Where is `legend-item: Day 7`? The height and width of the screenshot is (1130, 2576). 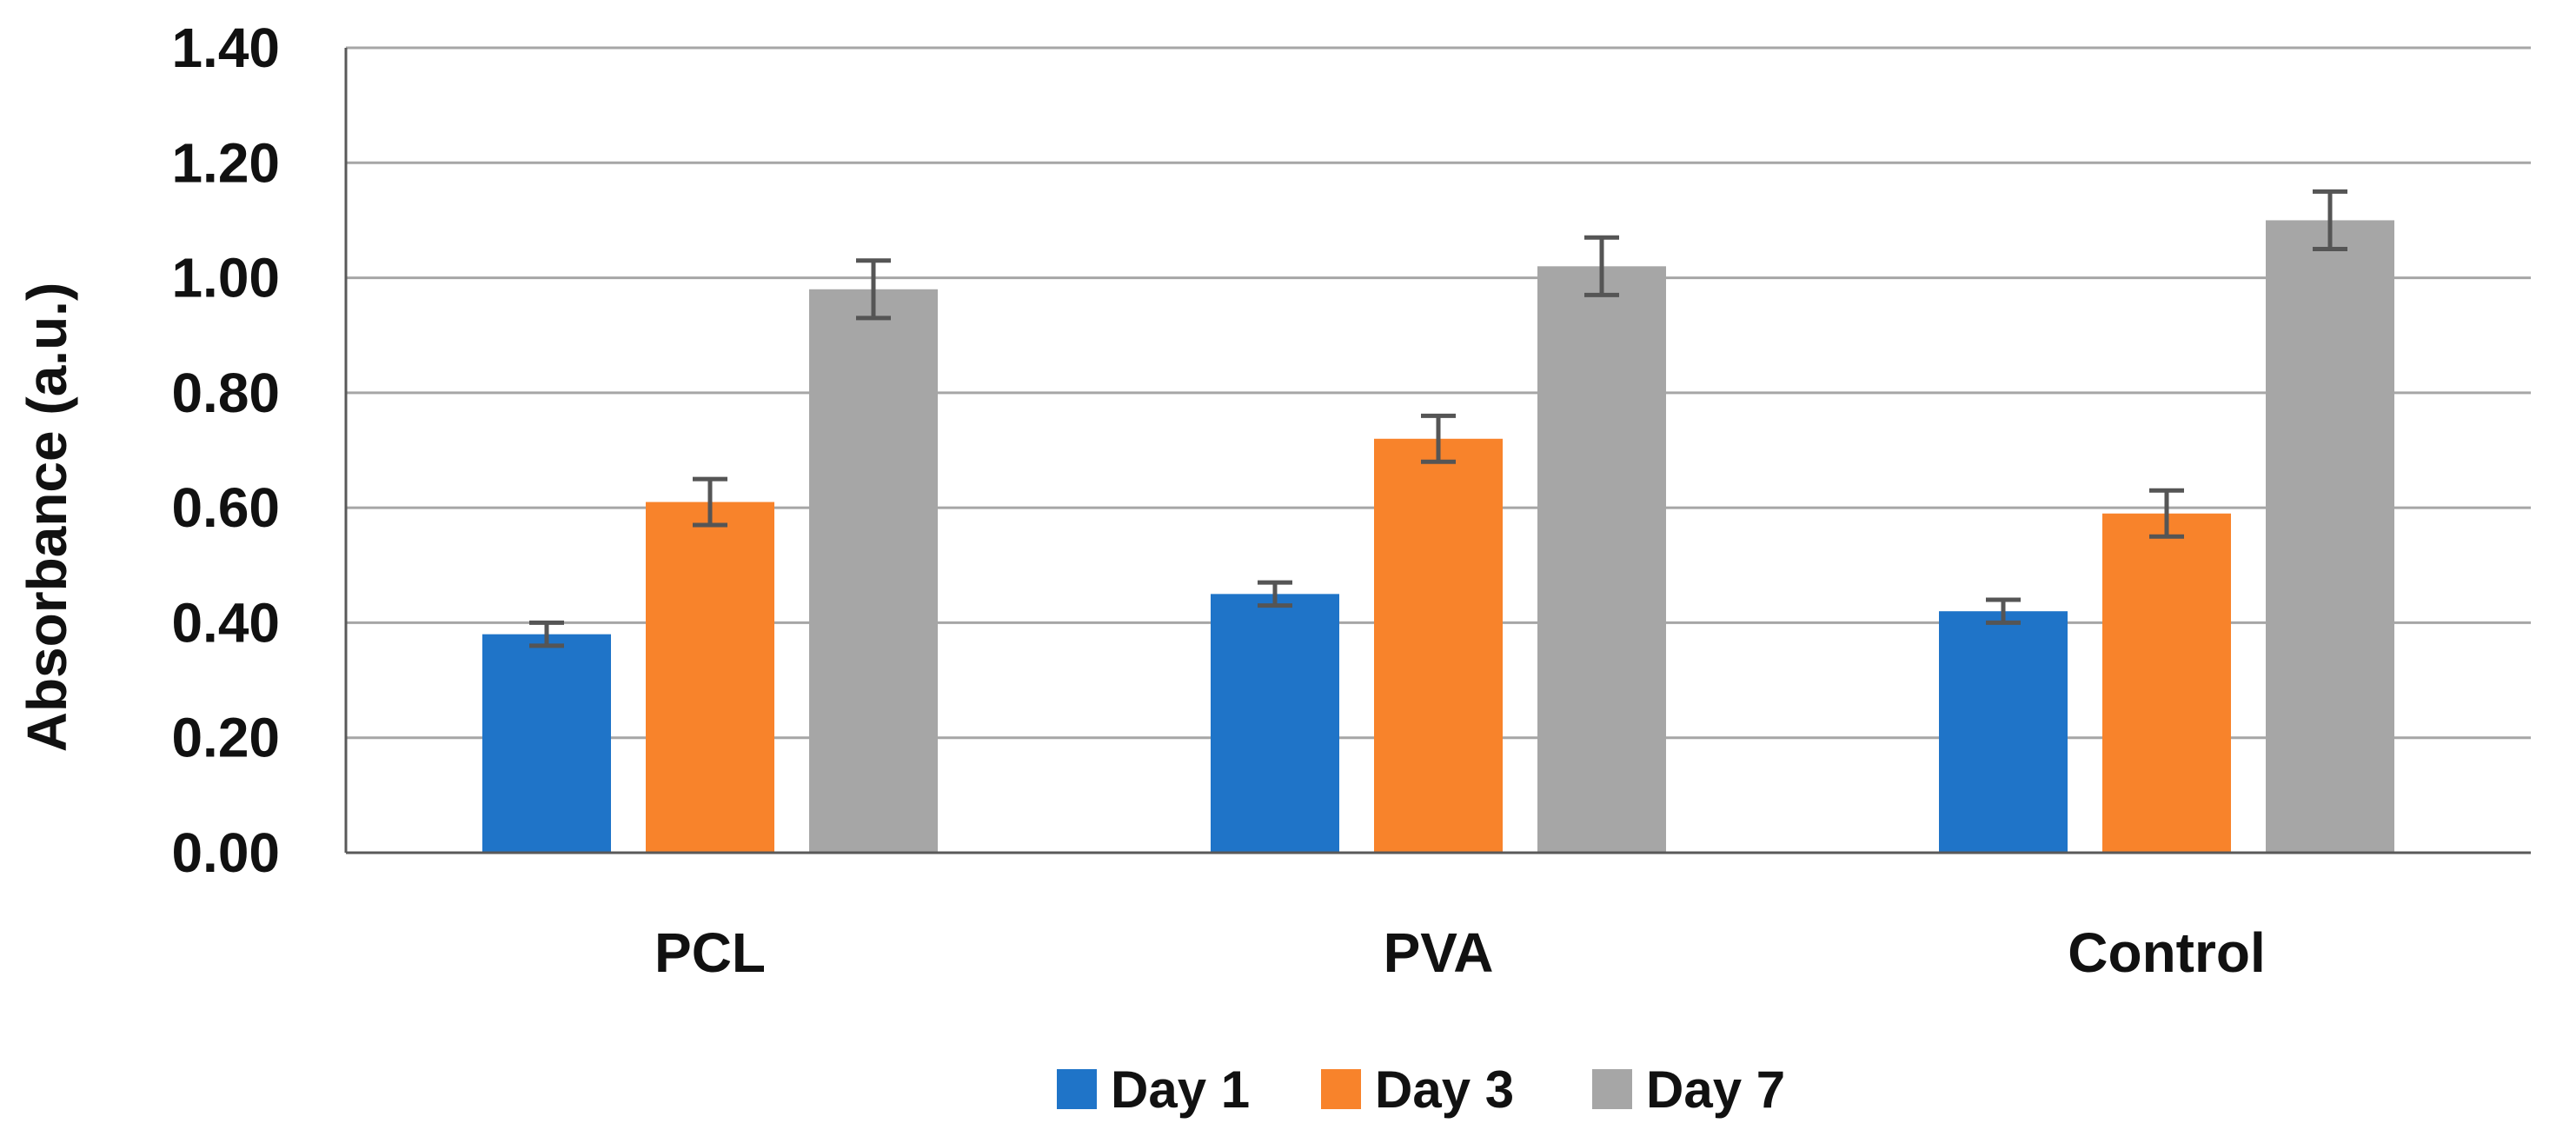
legend-item: Day 7 is located at coordinates (1688, 1089).